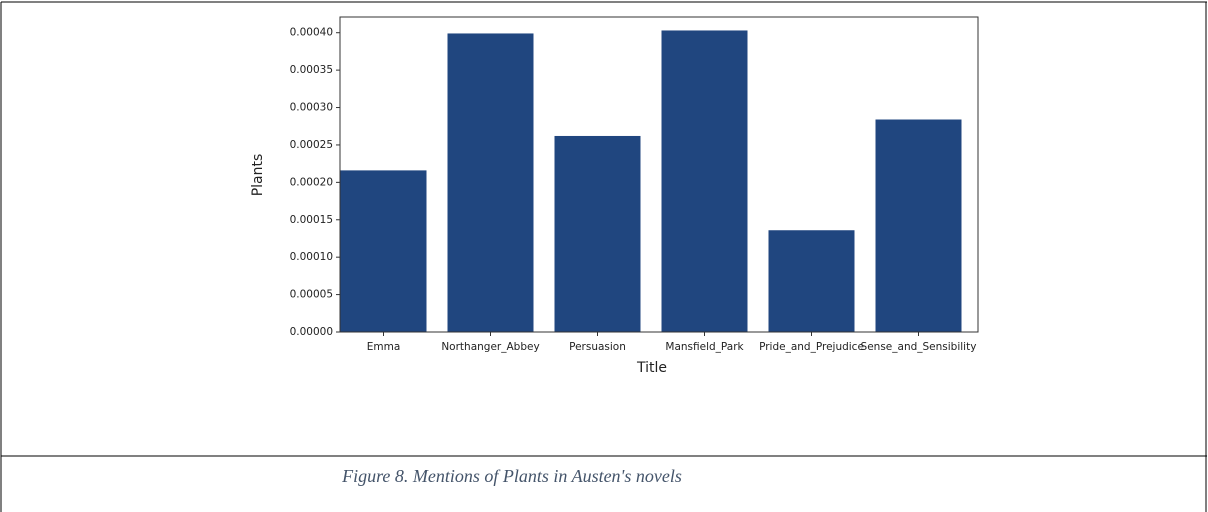 This screenshot has height=512, width=1208. I want to click on y-tick-label: 0.00030, so click(311, 108).